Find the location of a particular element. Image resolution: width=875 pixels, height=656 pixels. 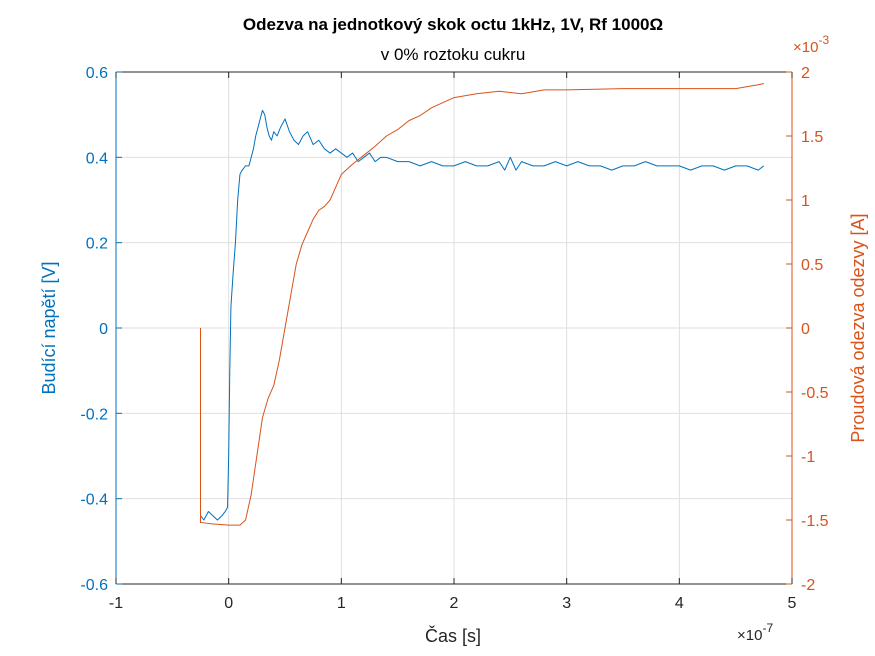

left-y-tick-label-1: -0.4 is located at coordinates (94, 500).